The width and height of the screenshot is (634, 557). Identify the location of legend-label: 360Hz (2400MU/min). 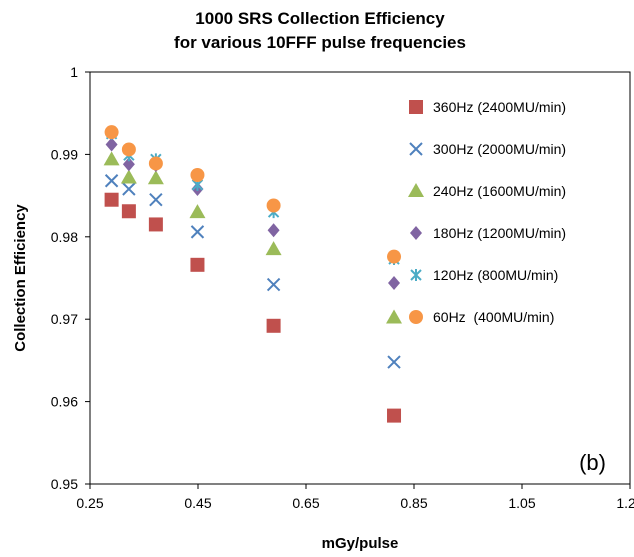
(499, 107).